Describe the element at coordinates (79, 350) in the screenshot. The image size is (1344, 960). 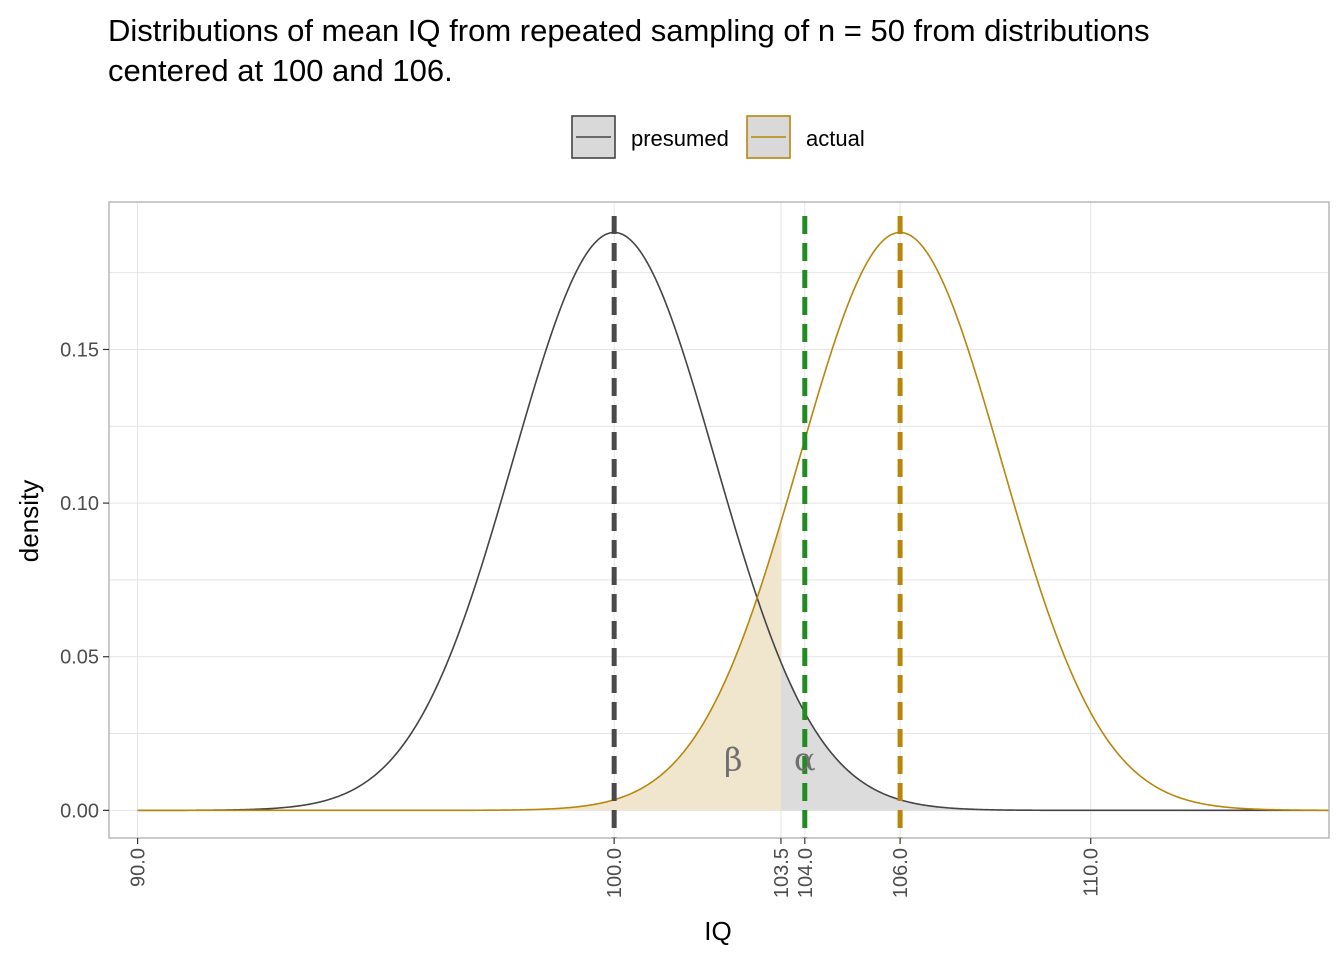
I see `y-tick-label: 0.15` at that location.